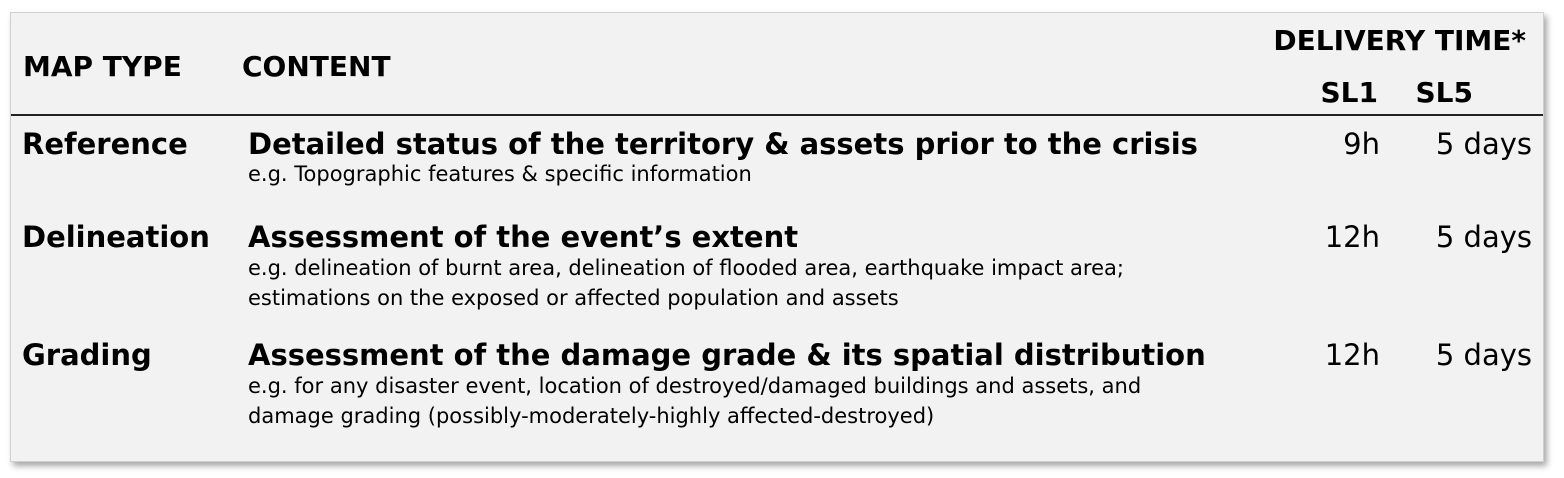  What do you see at coordinates (1483, 237) in the screenshot?
I see `row-delineation-sl5: 5 days` at bounding box center [1483, 237].